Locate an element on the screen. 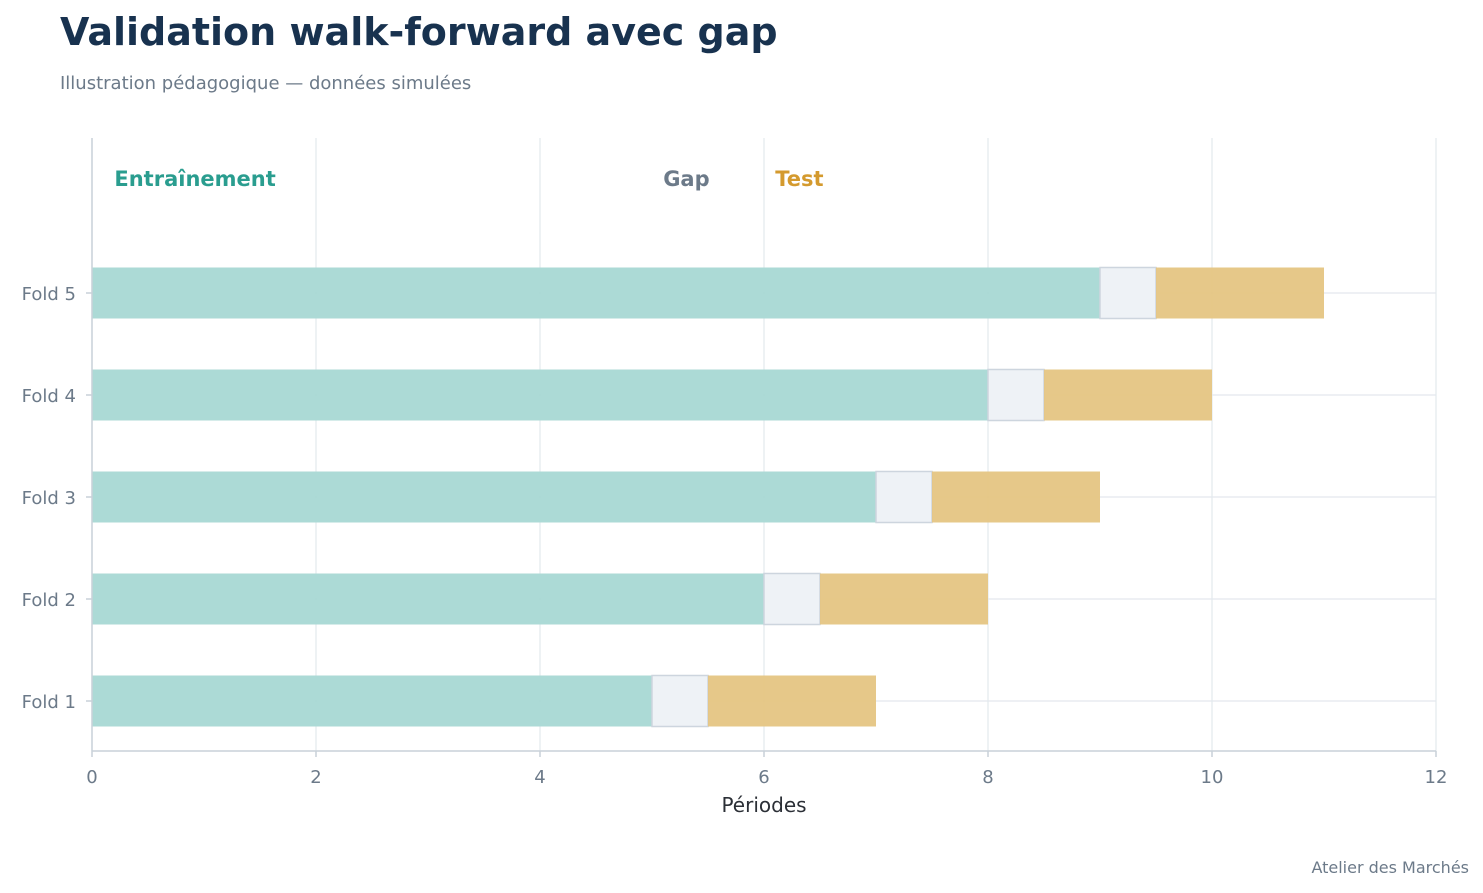 This screenshot has height=893, width=1483. legend-label: Gap is located at coordinates (686, 179).